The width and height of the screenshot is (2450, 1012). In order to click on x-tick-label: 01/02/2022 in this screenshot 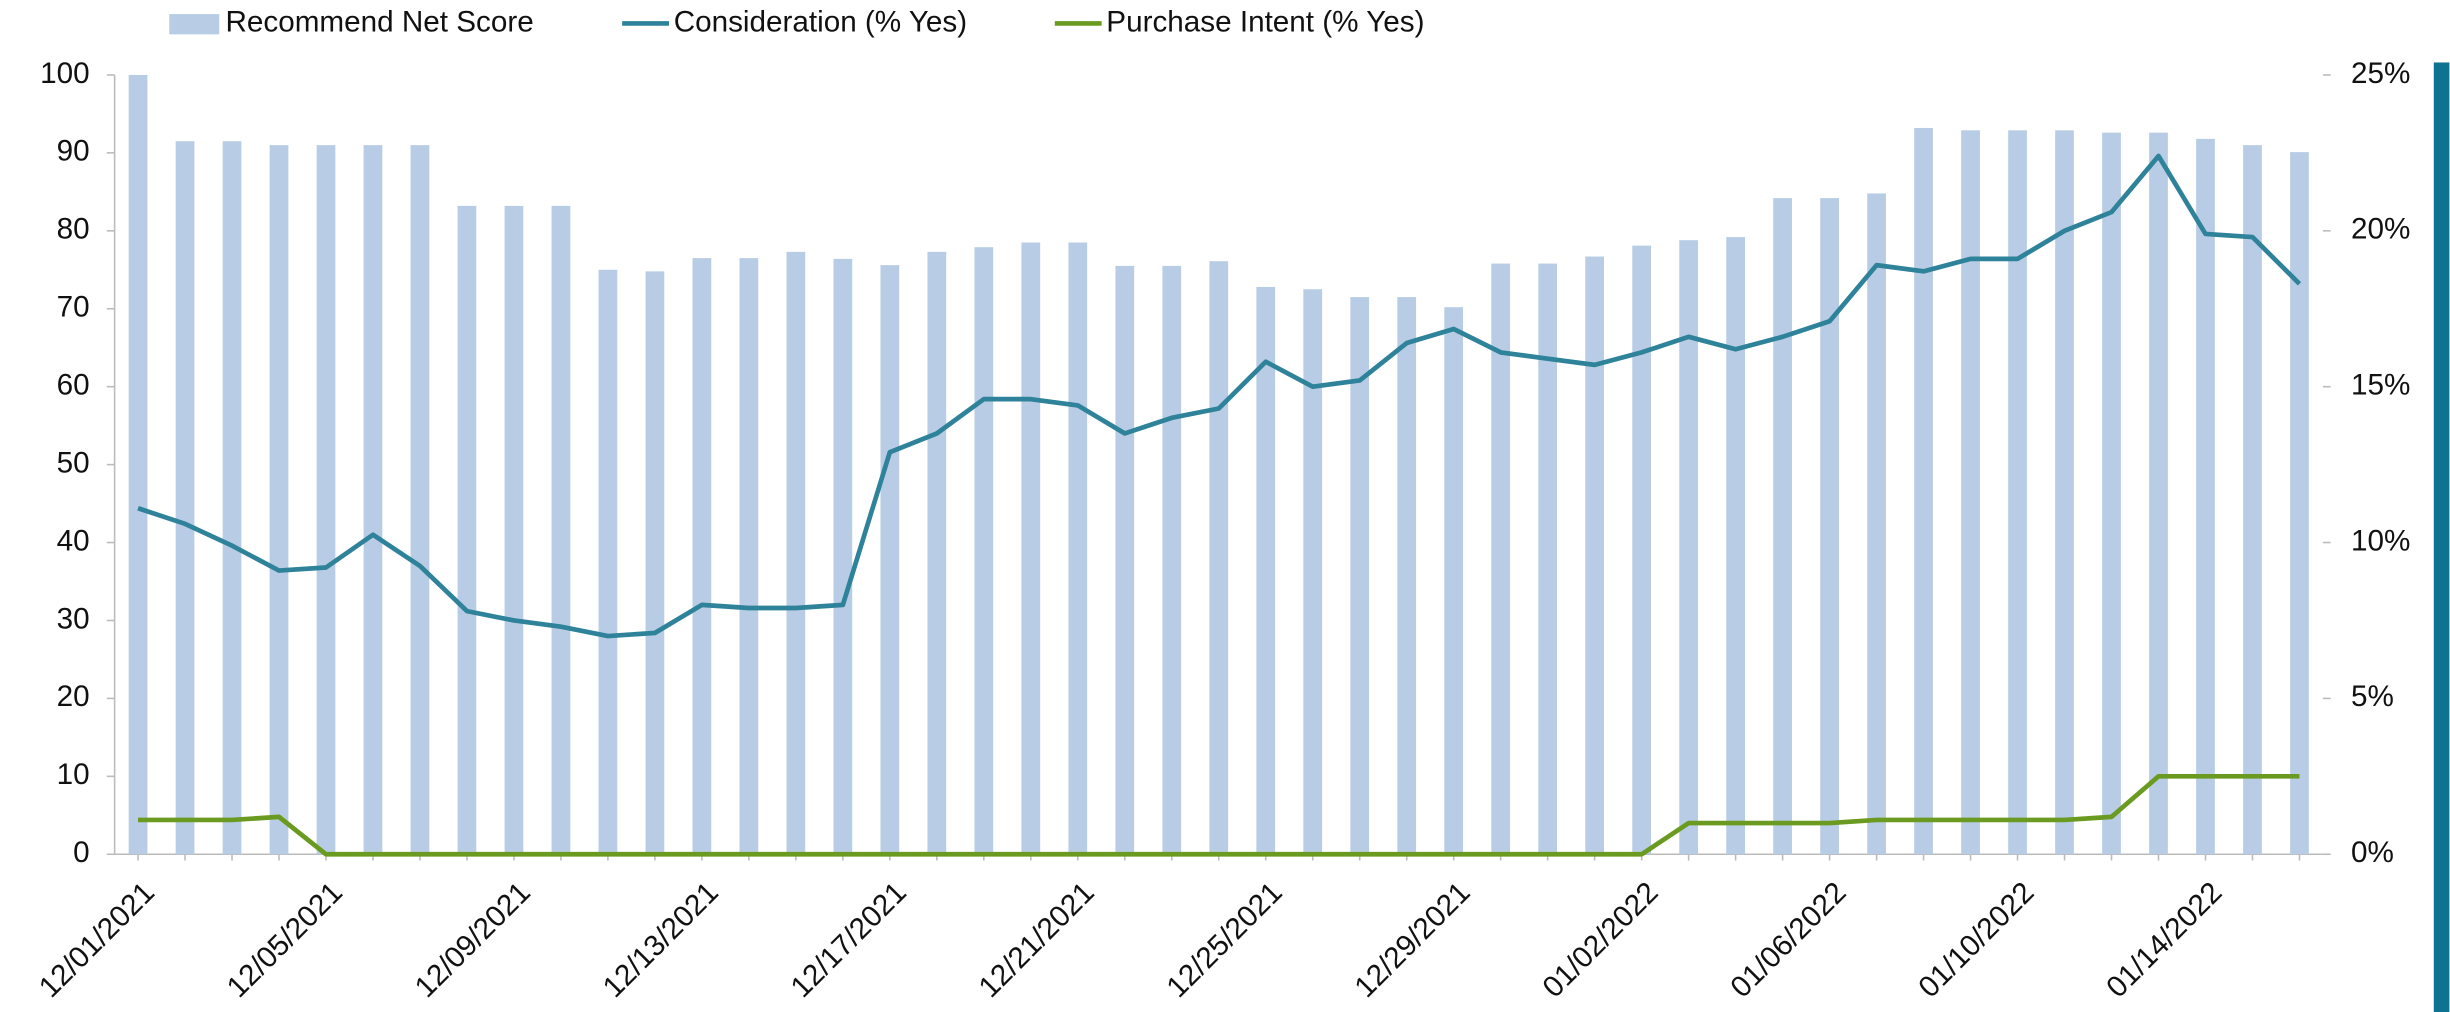, I will do `click(1600, 940)`.